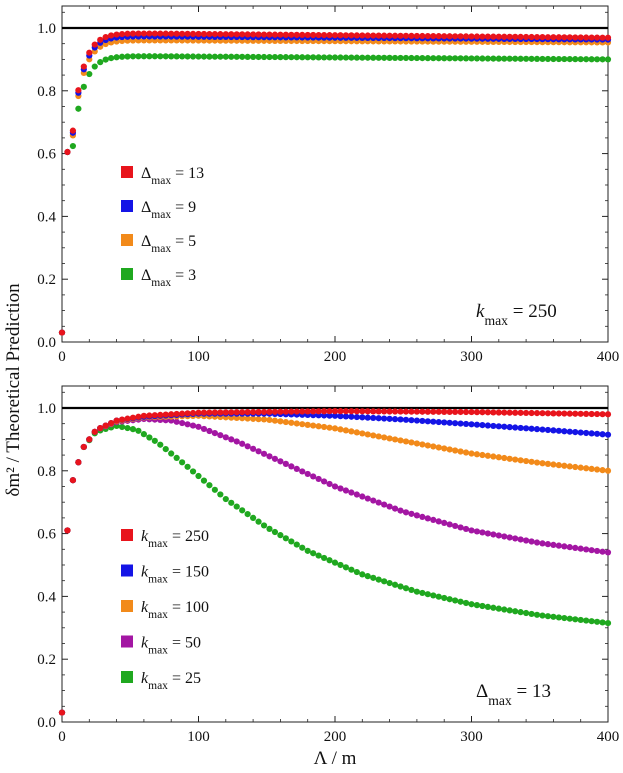 This screenshot has height=773, width=623. I want to click on x-tick-label: 200, so click(335, 737).